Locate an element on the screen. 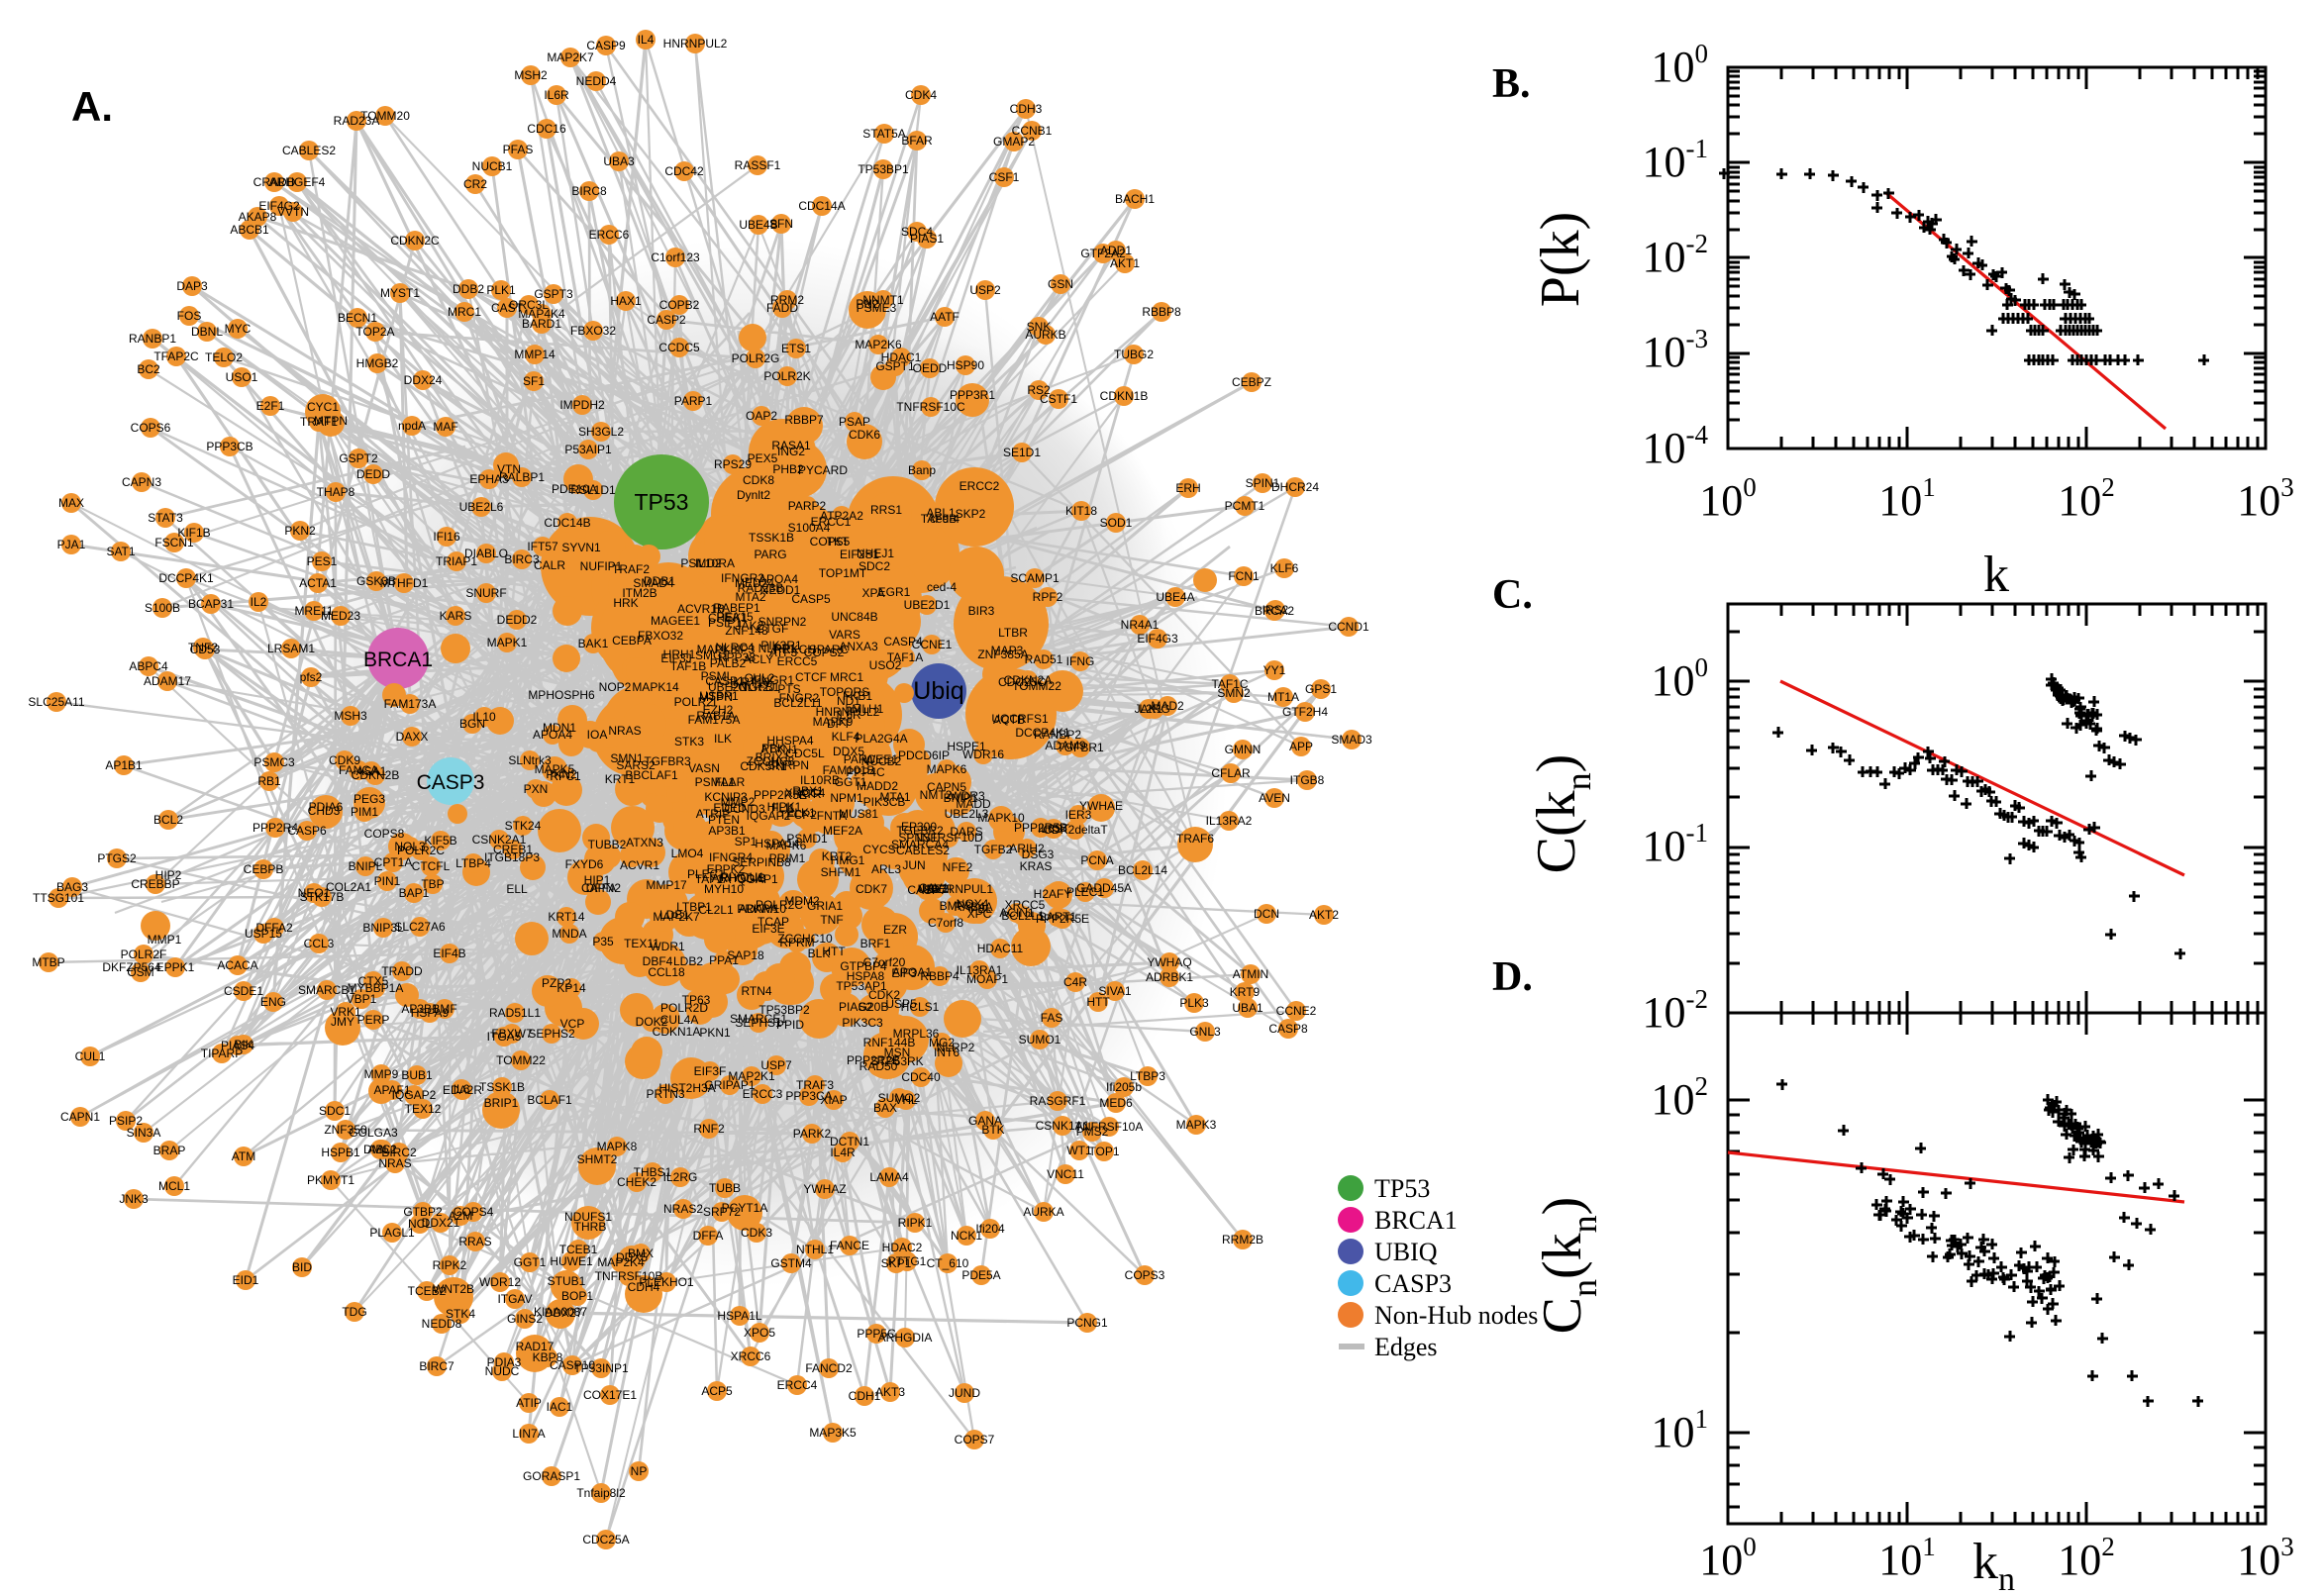  svg-text: TAF1C is located at coordinates (1229, 684).